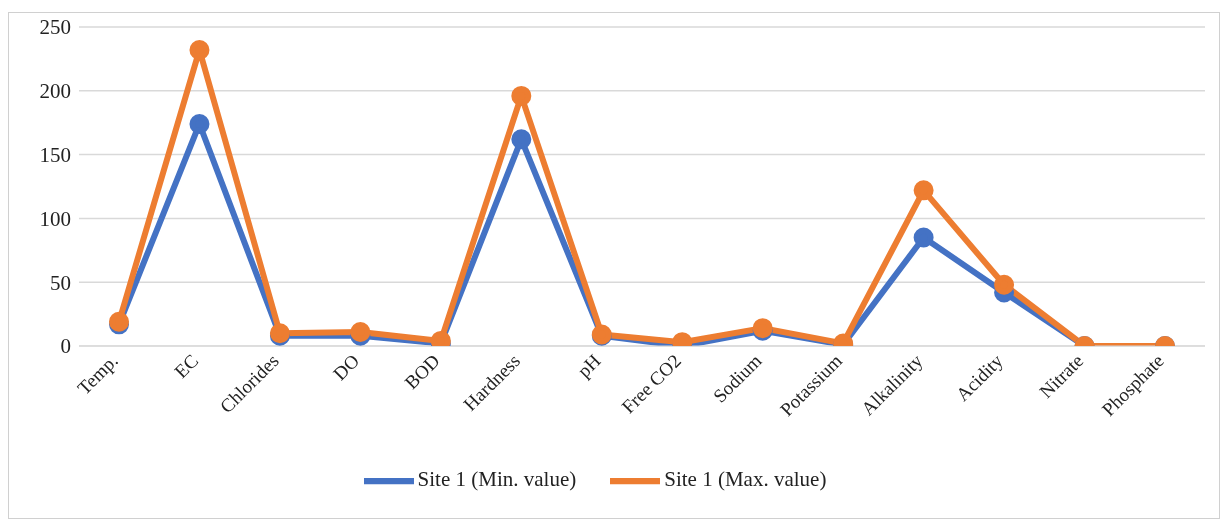 This screenshot has width=1227, height=529. Describe the element at coordinates (55, 91) in the screenshot. I see `y-tick-label: 200` at that location.